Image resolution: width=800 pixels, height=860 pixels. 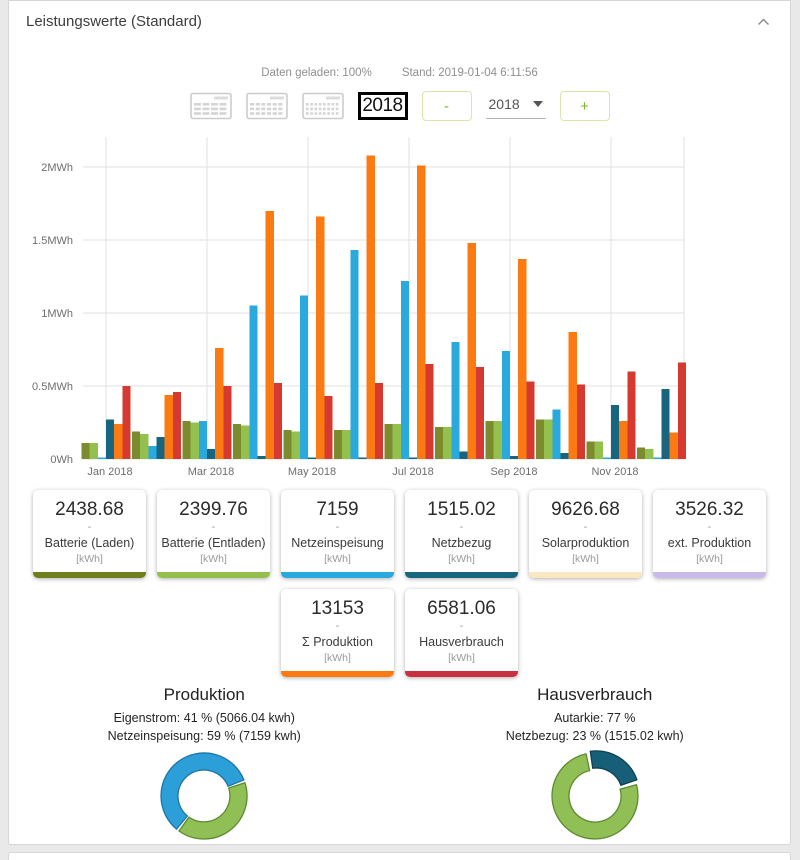 I want to click on view-day-button, so click(x=210, y=106).